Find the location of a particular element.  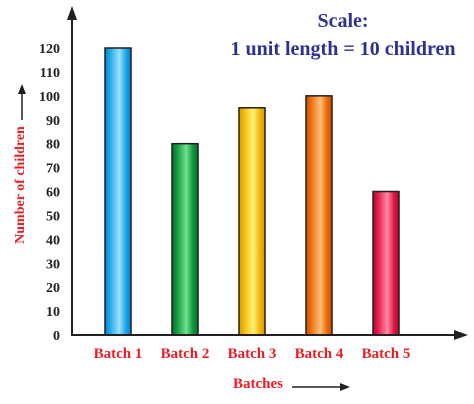

y-tick-label: 120 is located at coordinates (49, 49).